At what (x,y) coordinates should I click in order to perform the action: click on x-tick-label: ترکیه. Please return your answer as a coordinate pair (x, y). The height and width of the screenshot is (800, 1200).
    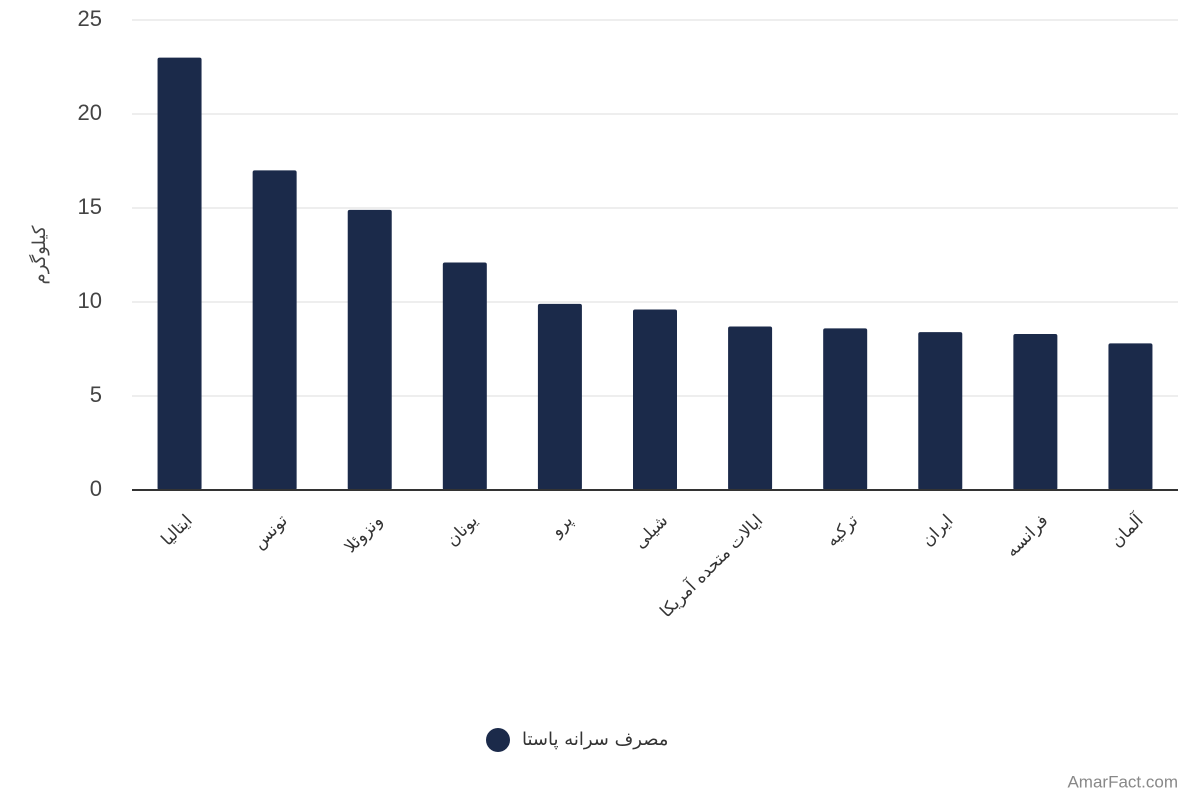
    Looking at the image, I should click on (842, 531).